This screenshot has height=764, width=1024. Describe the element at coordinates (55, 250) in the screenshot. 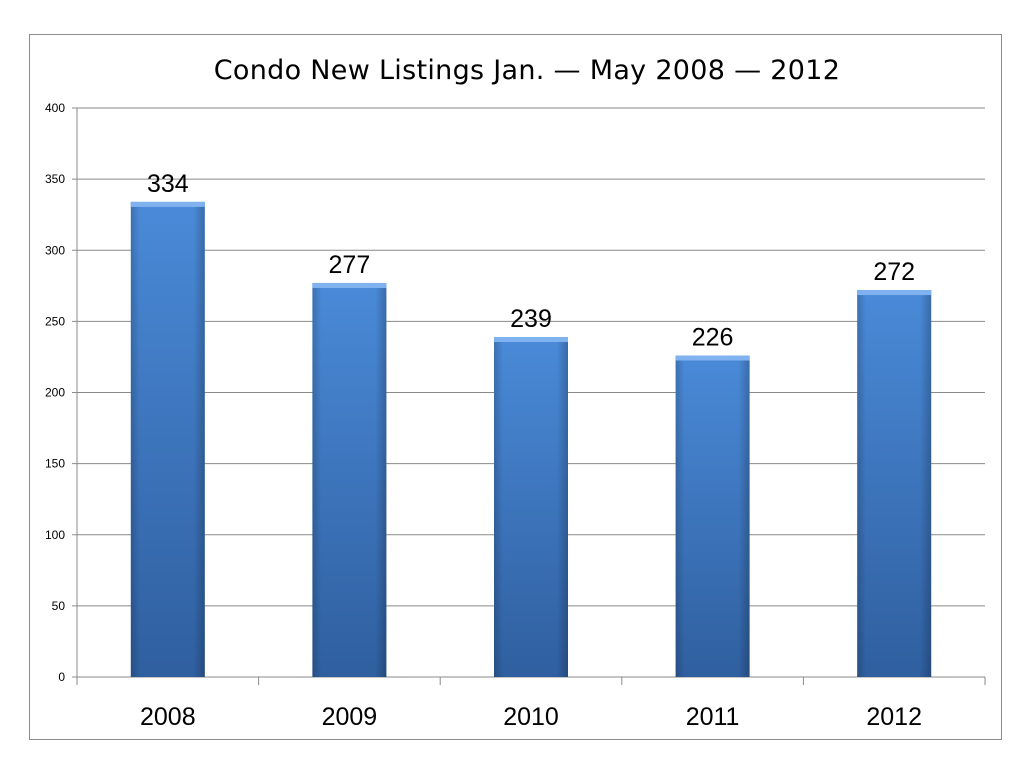

I see `y-tick-label: 300` at that location.